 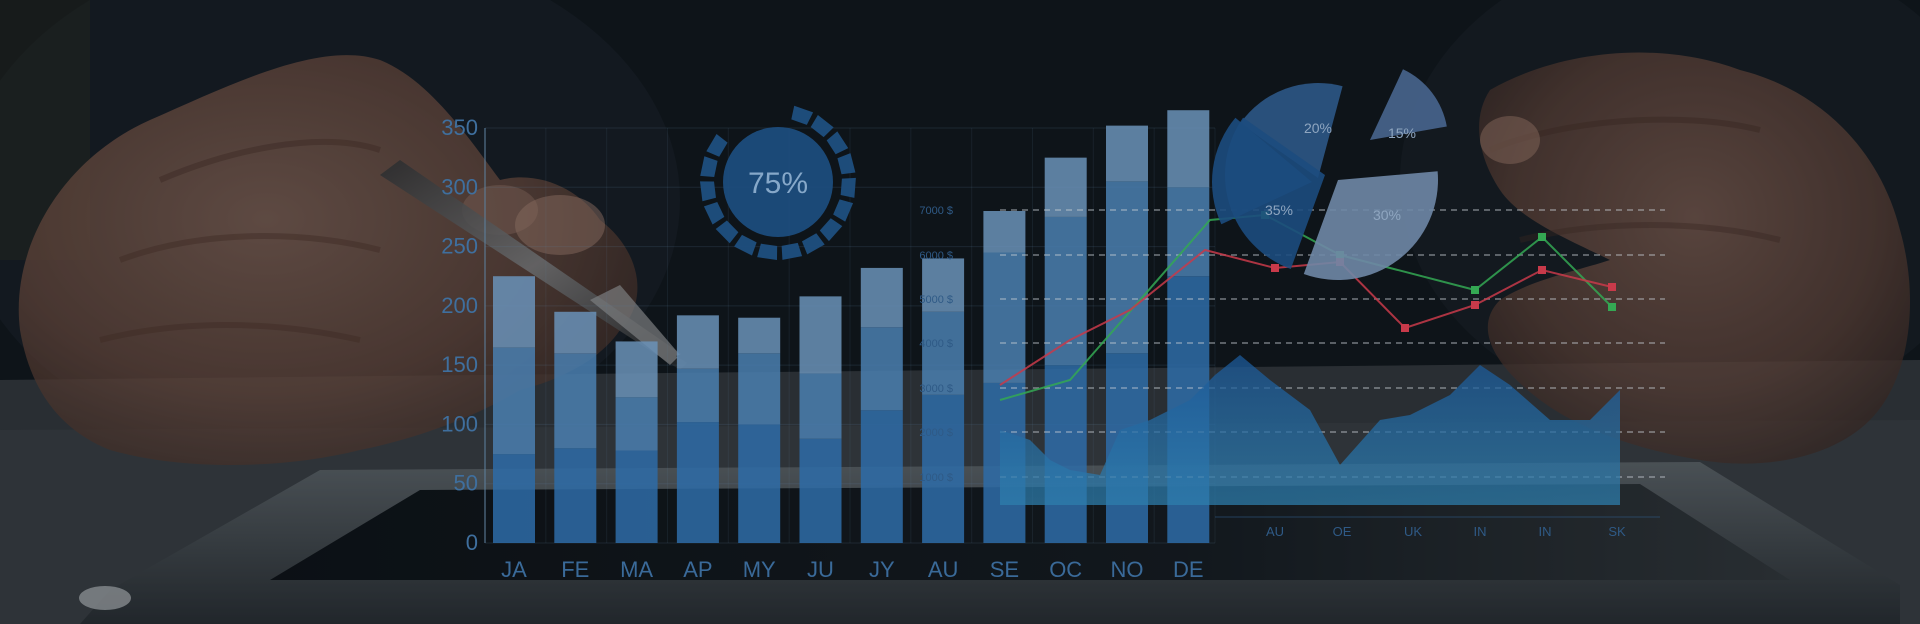 What do you see at coordinates (1413, 531) in the screenshot?
I see `line-x-tick-label: UK` at bounding box center [1413, 531].